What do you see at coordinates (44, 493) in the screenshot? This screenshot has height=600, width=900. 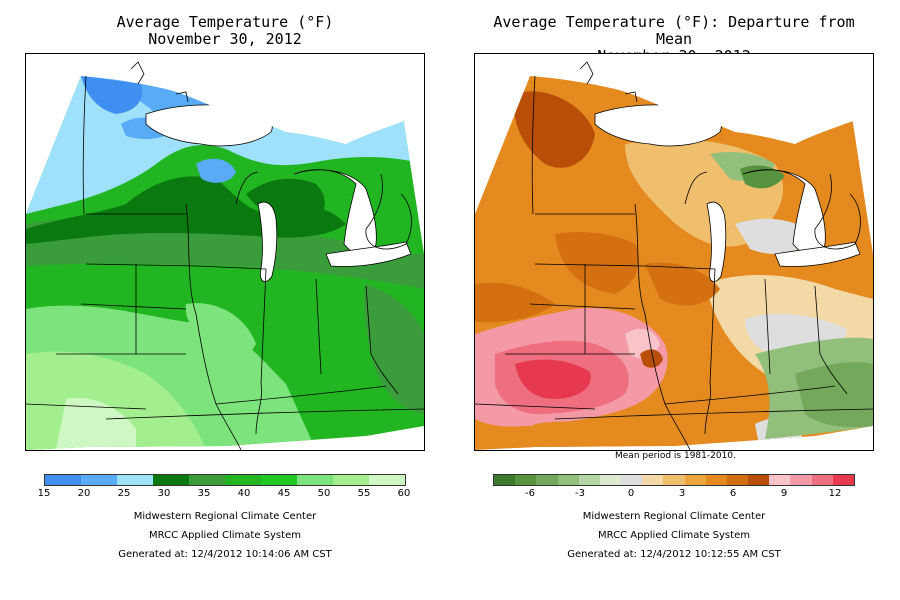 I see `legend-tick: 15` at bounding box center [44, 493].